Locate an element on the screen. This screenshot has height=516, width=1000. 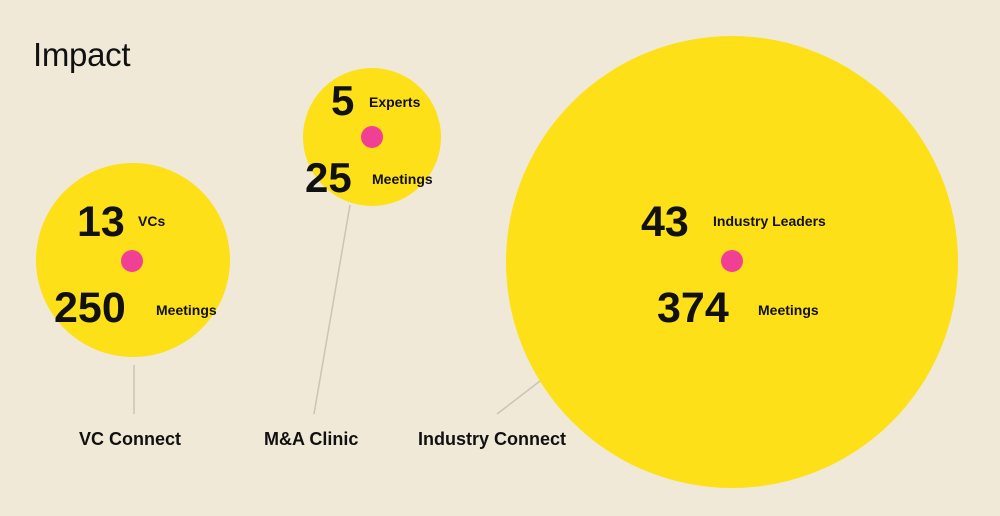
vc-connect-stat1-value: 13 is located at coordinates (101, 222).